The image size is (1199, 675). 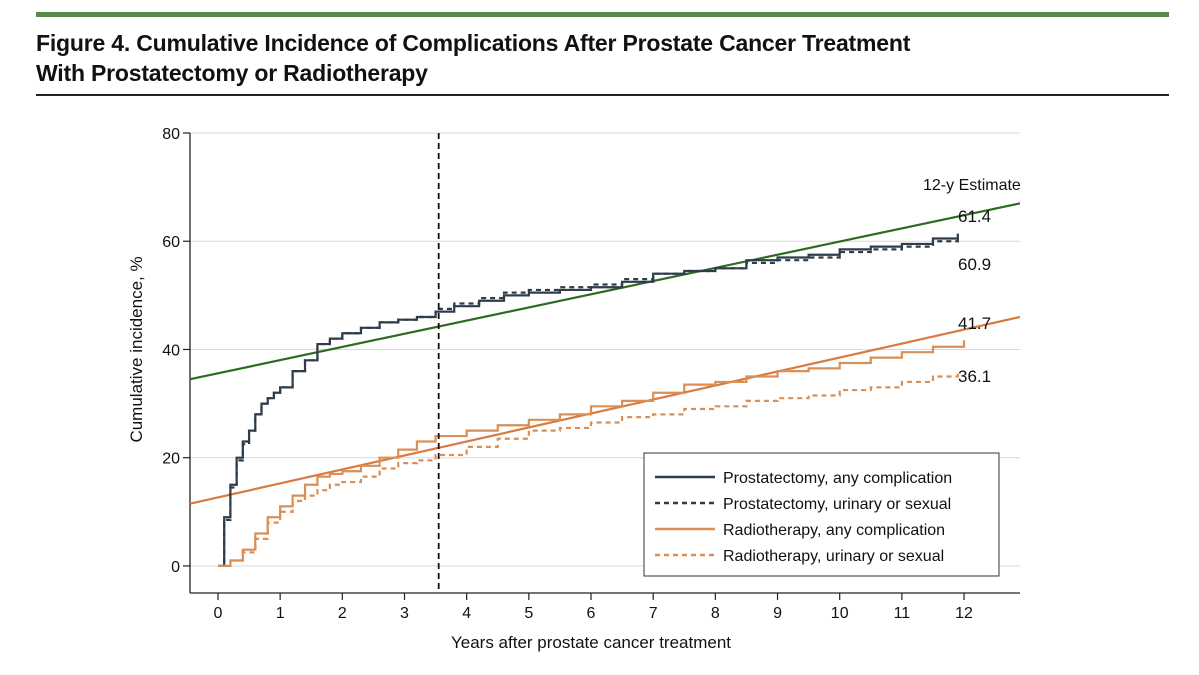 What do you see at coordinates (974, 216) in the screenshot?
I see `estimate-label-1: 61.4` at bounding box center [974, 216].